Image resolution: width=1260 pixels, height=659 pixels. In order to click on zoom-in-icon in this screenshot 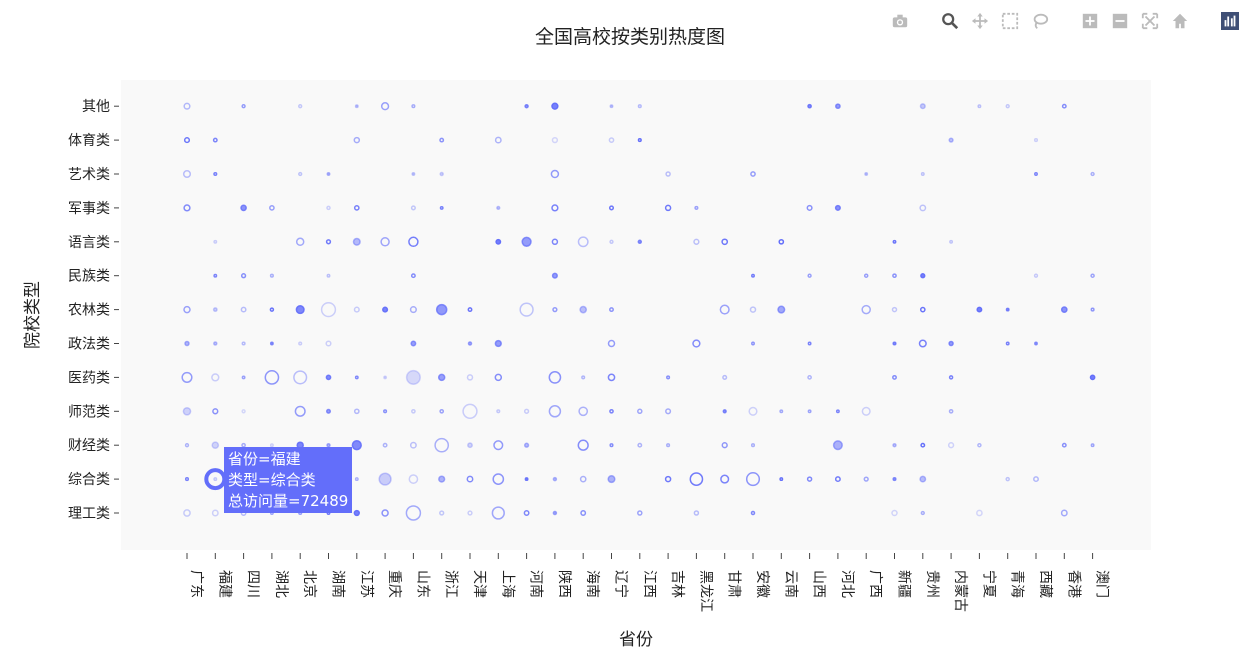, I will do `click(1090, 21)`.